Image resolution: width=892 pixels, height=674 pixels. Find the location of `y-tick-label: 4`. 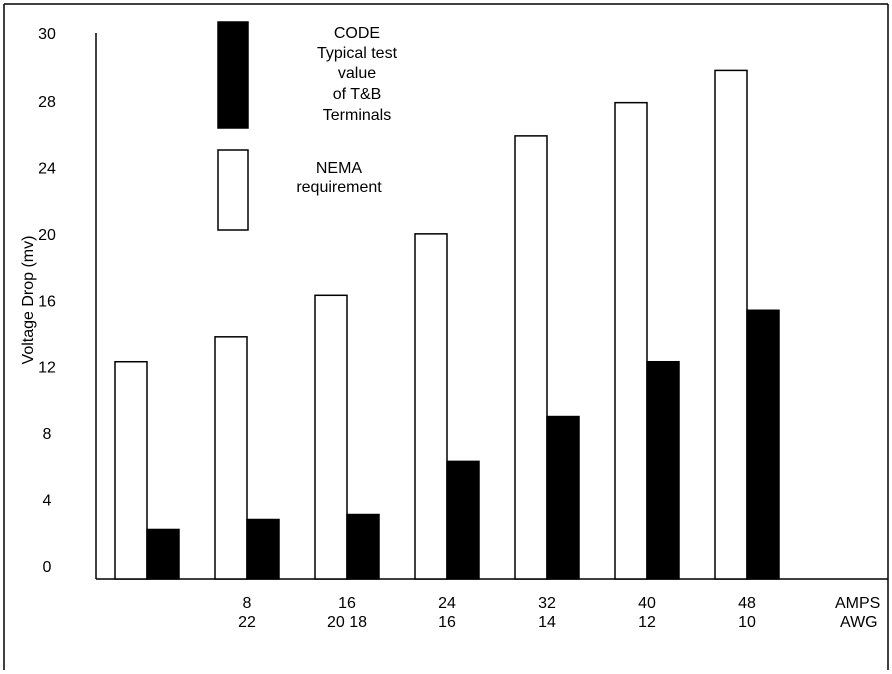

y-tick-label: 4 is located at coordinates (47, 501).